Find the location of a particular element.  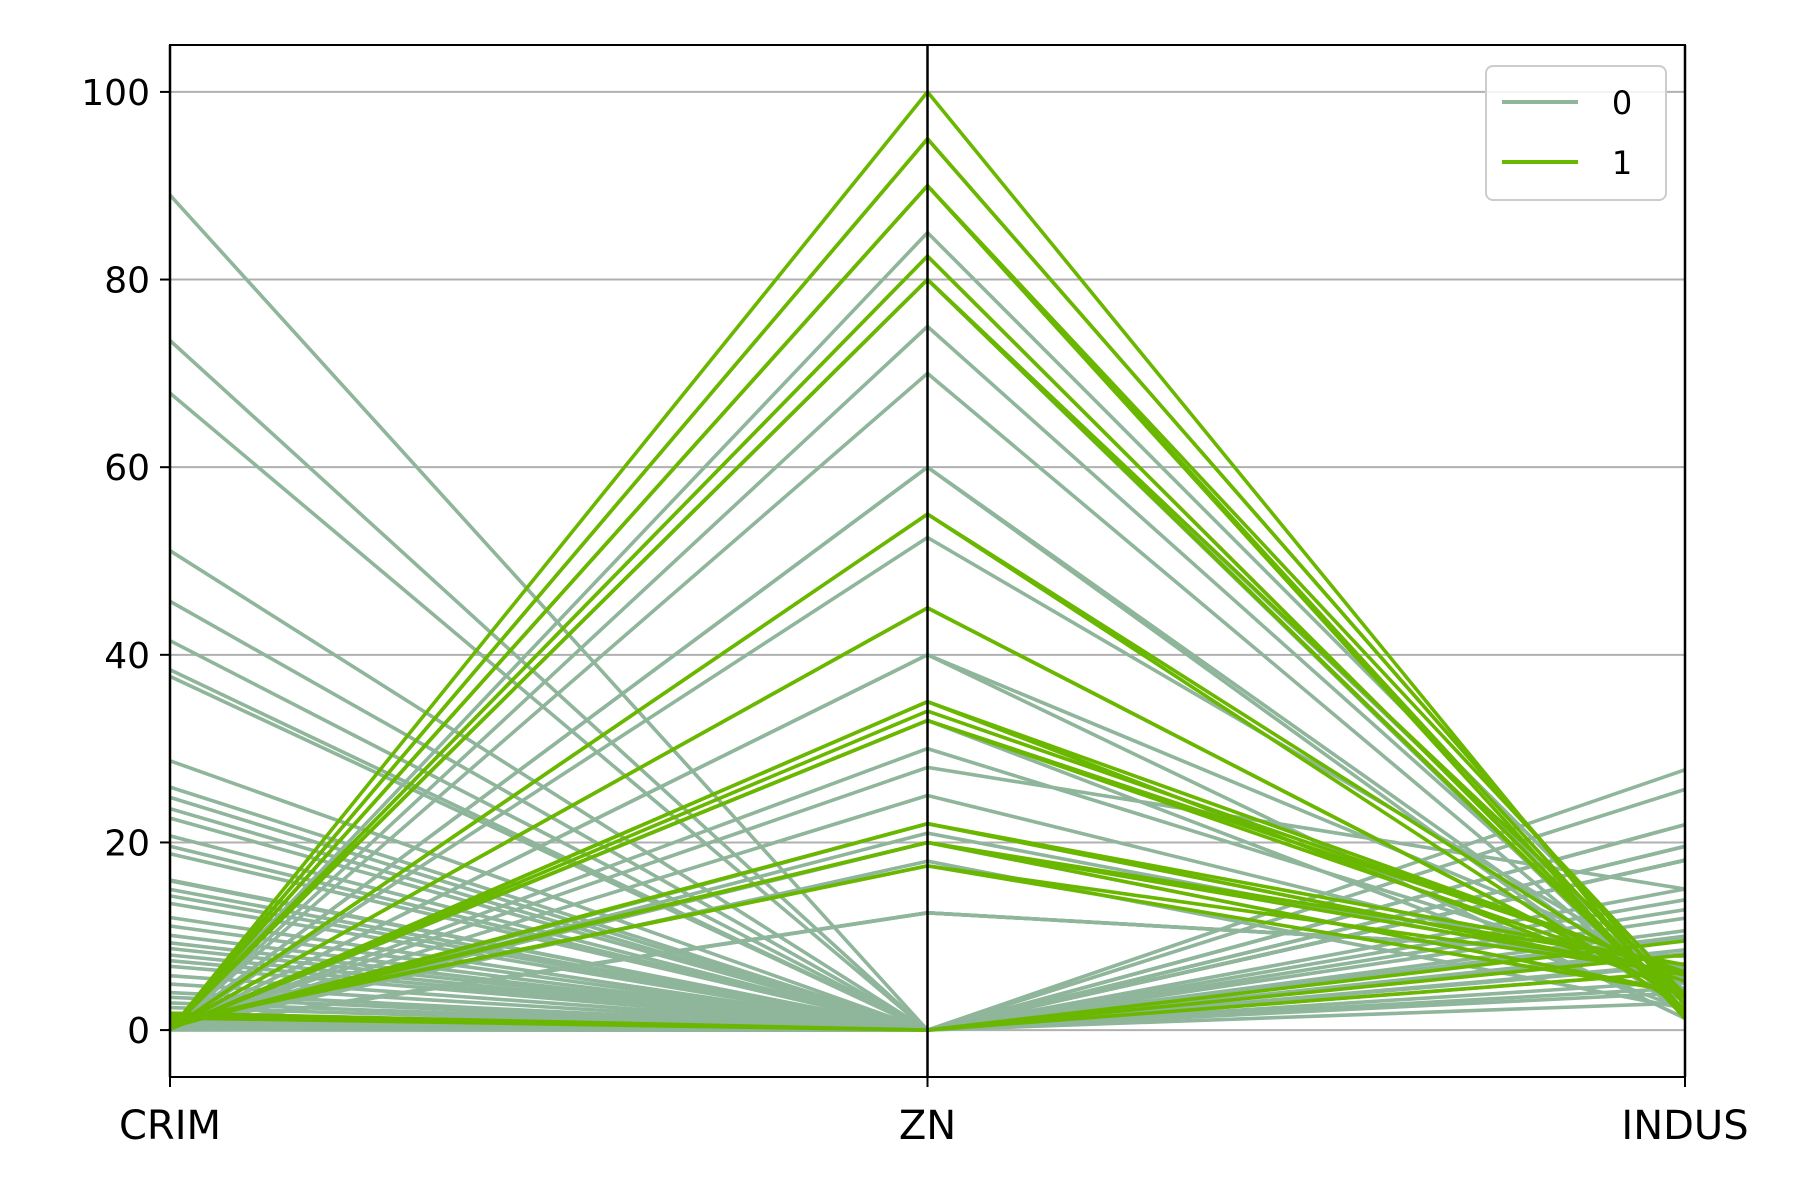

x-axis-category-labels: CRIM ZN INDUS is located at coordinates (934, 1126).